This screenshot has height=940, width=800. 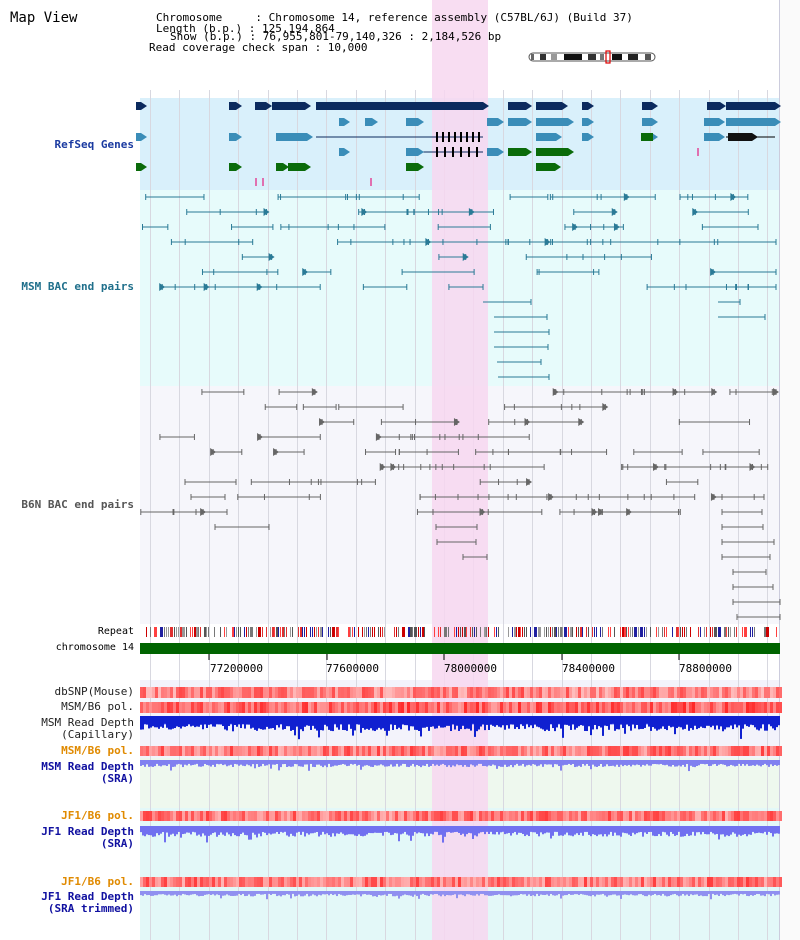 I want to click on track-label-msm-depth-sra: MSM Read Depth, so click(x=87, y=766).